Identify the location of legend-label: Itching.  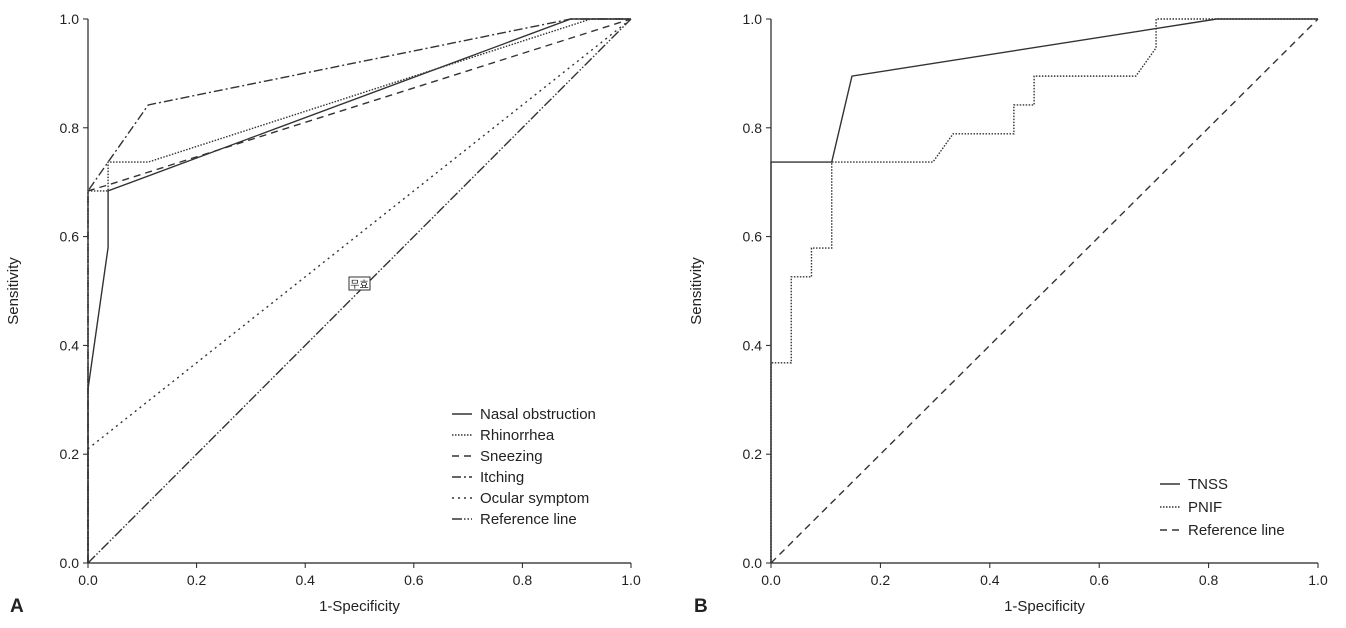
(502, 477).